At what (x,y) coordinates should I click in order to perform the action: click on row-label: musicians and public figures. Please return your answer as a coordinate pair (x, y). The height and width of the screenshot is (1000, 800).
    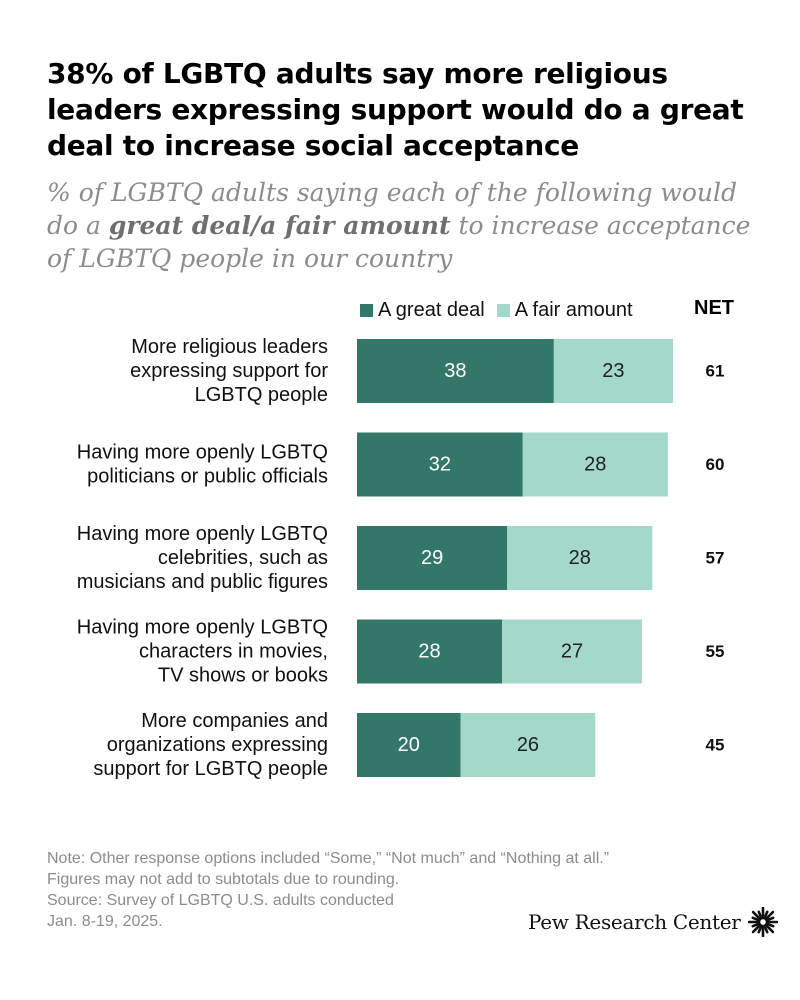
    Looking at the image, I should click on (202, 582).